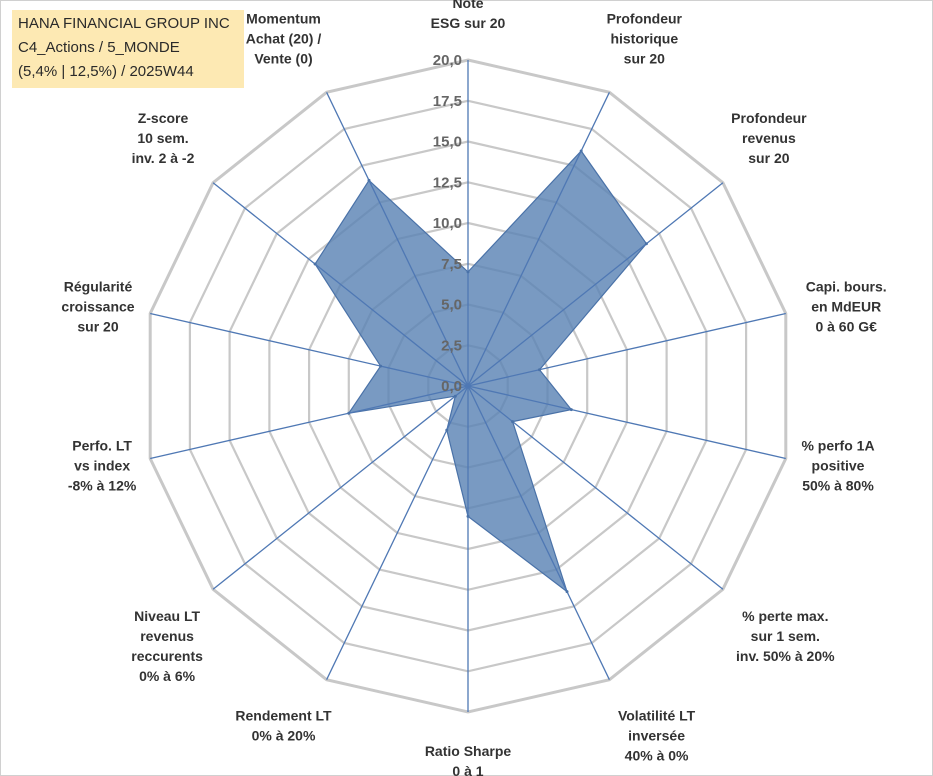 The width and height of the screenshot is (933, 776). Describe the element at coordinates (163, 158) in the screenshot. I see `axis-label-line: inv. 2 à -2` at that location.